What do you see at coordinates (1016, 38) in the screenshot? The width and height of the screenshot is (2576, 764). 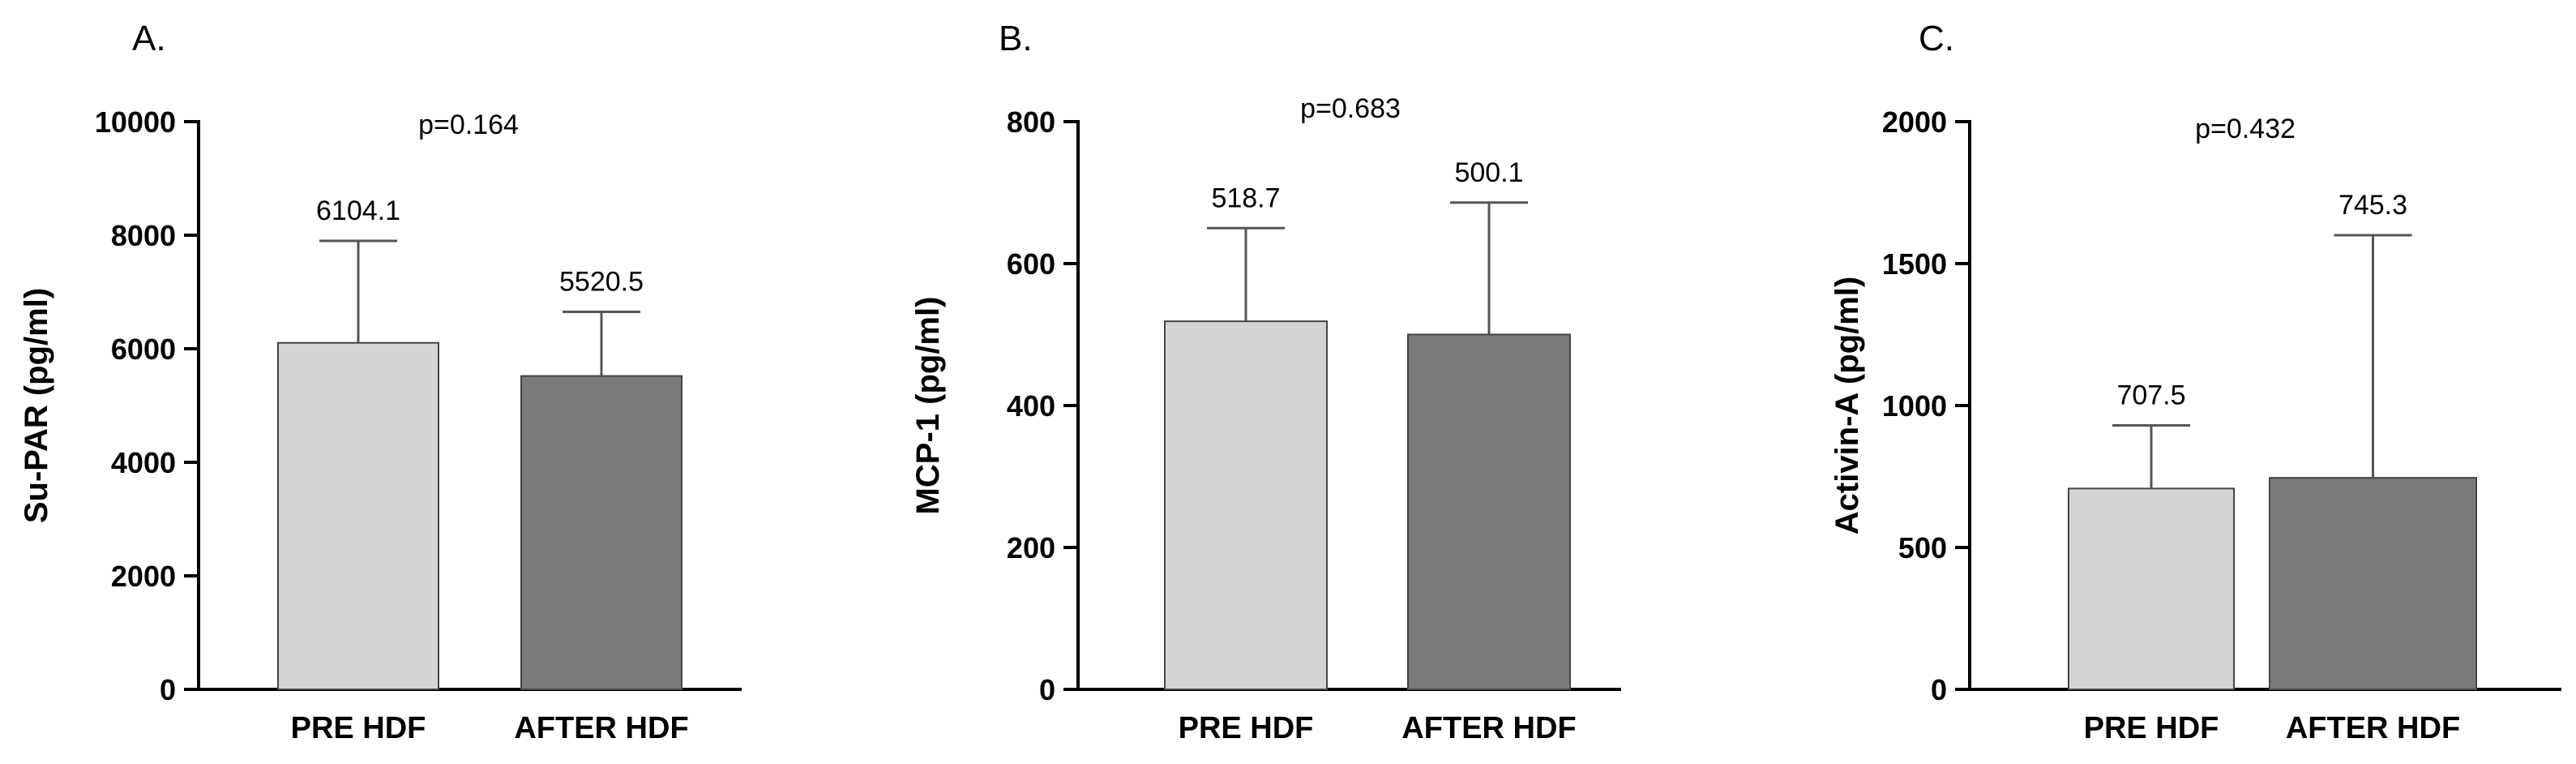 I see `panel-letter: B.` at bounding box center [1016, 38].